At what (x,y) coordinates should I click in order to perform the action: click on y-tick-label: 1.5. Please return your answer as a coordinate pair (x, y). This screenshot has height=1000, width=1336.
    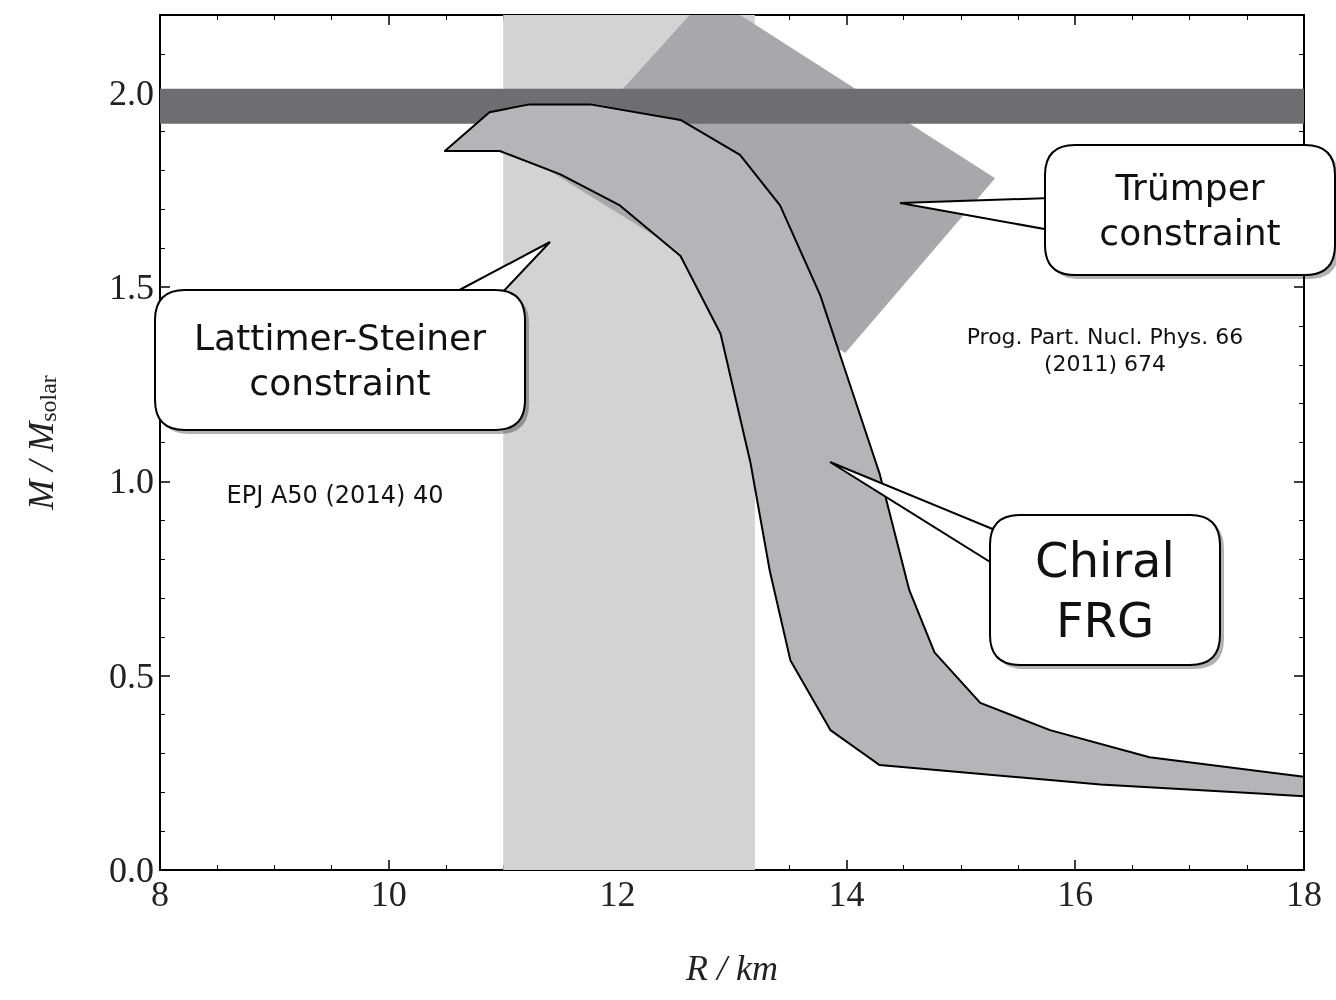
    Looking at the image, I should click on (131, 287).